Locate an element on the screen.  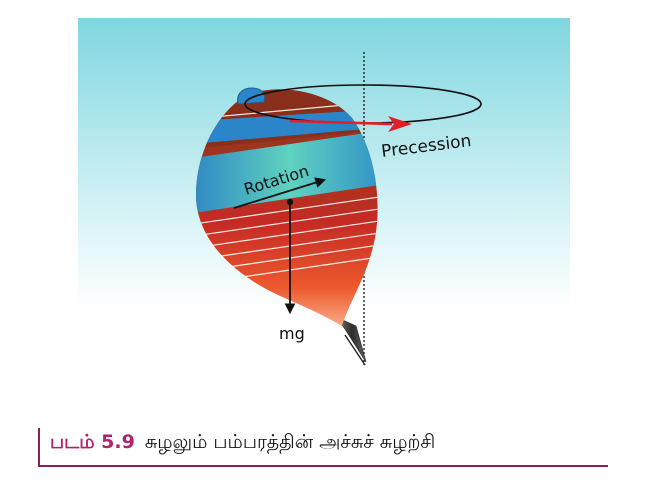
weight-label: mg is located at coordinates (292, 333).